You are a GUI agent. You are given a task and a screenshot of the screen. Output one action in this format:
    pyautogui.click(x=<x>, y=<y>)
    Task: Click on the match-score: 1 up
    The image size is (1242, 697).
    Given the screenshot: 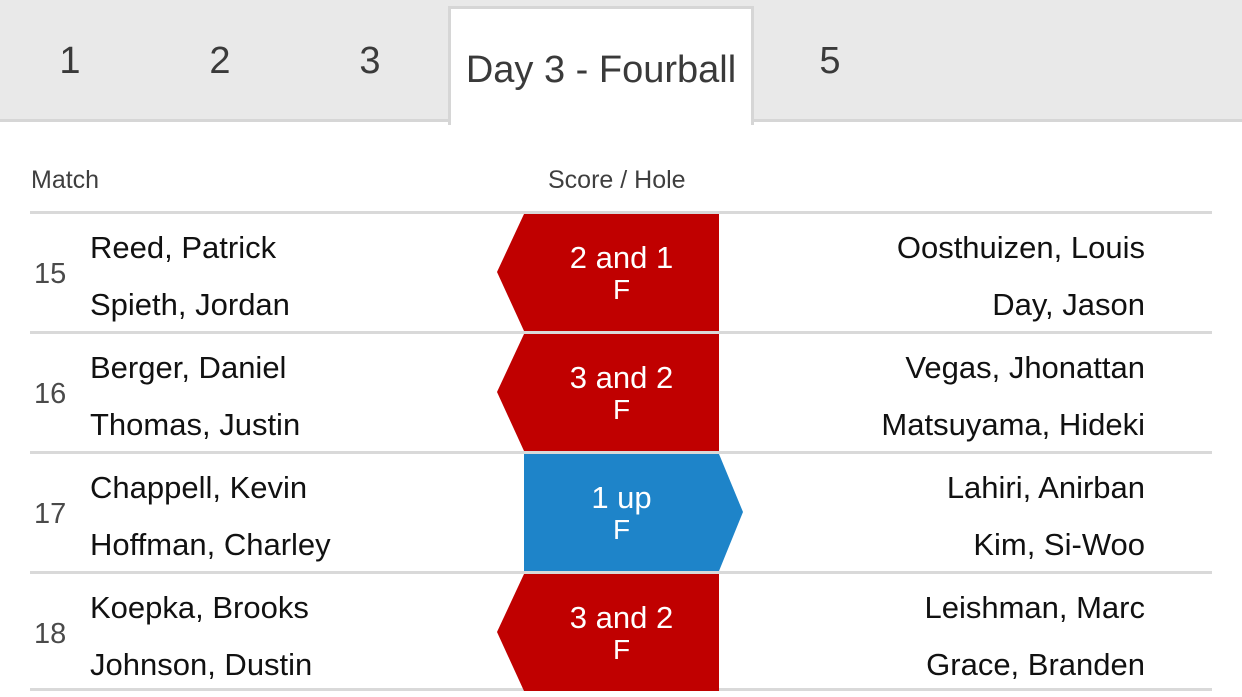 What is the action you would take?
    pyautogui.click(x=621, y=497)
    